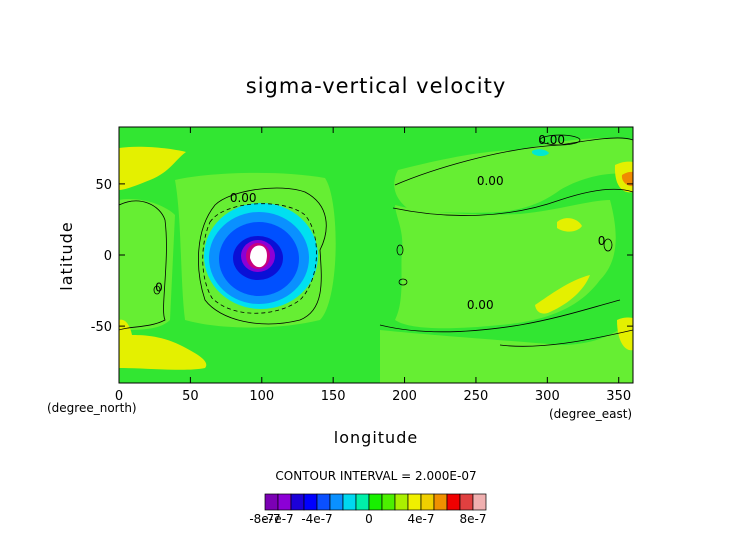 The width and height of the screenshot is (752, 537). I want to click on field-orange-ne, so click(627, 179).